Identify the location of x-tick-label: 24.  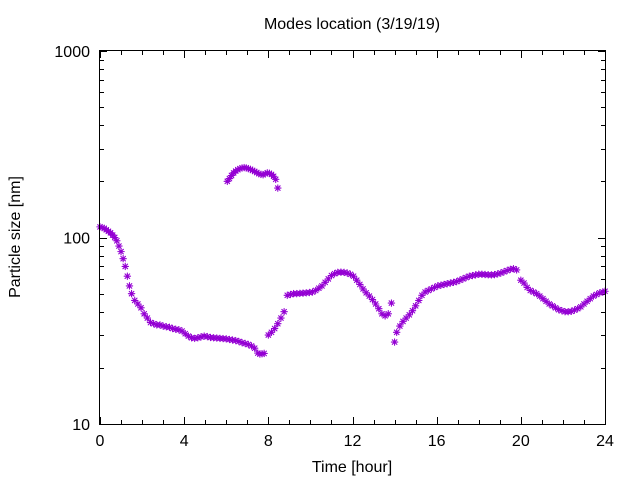
(605, 441).